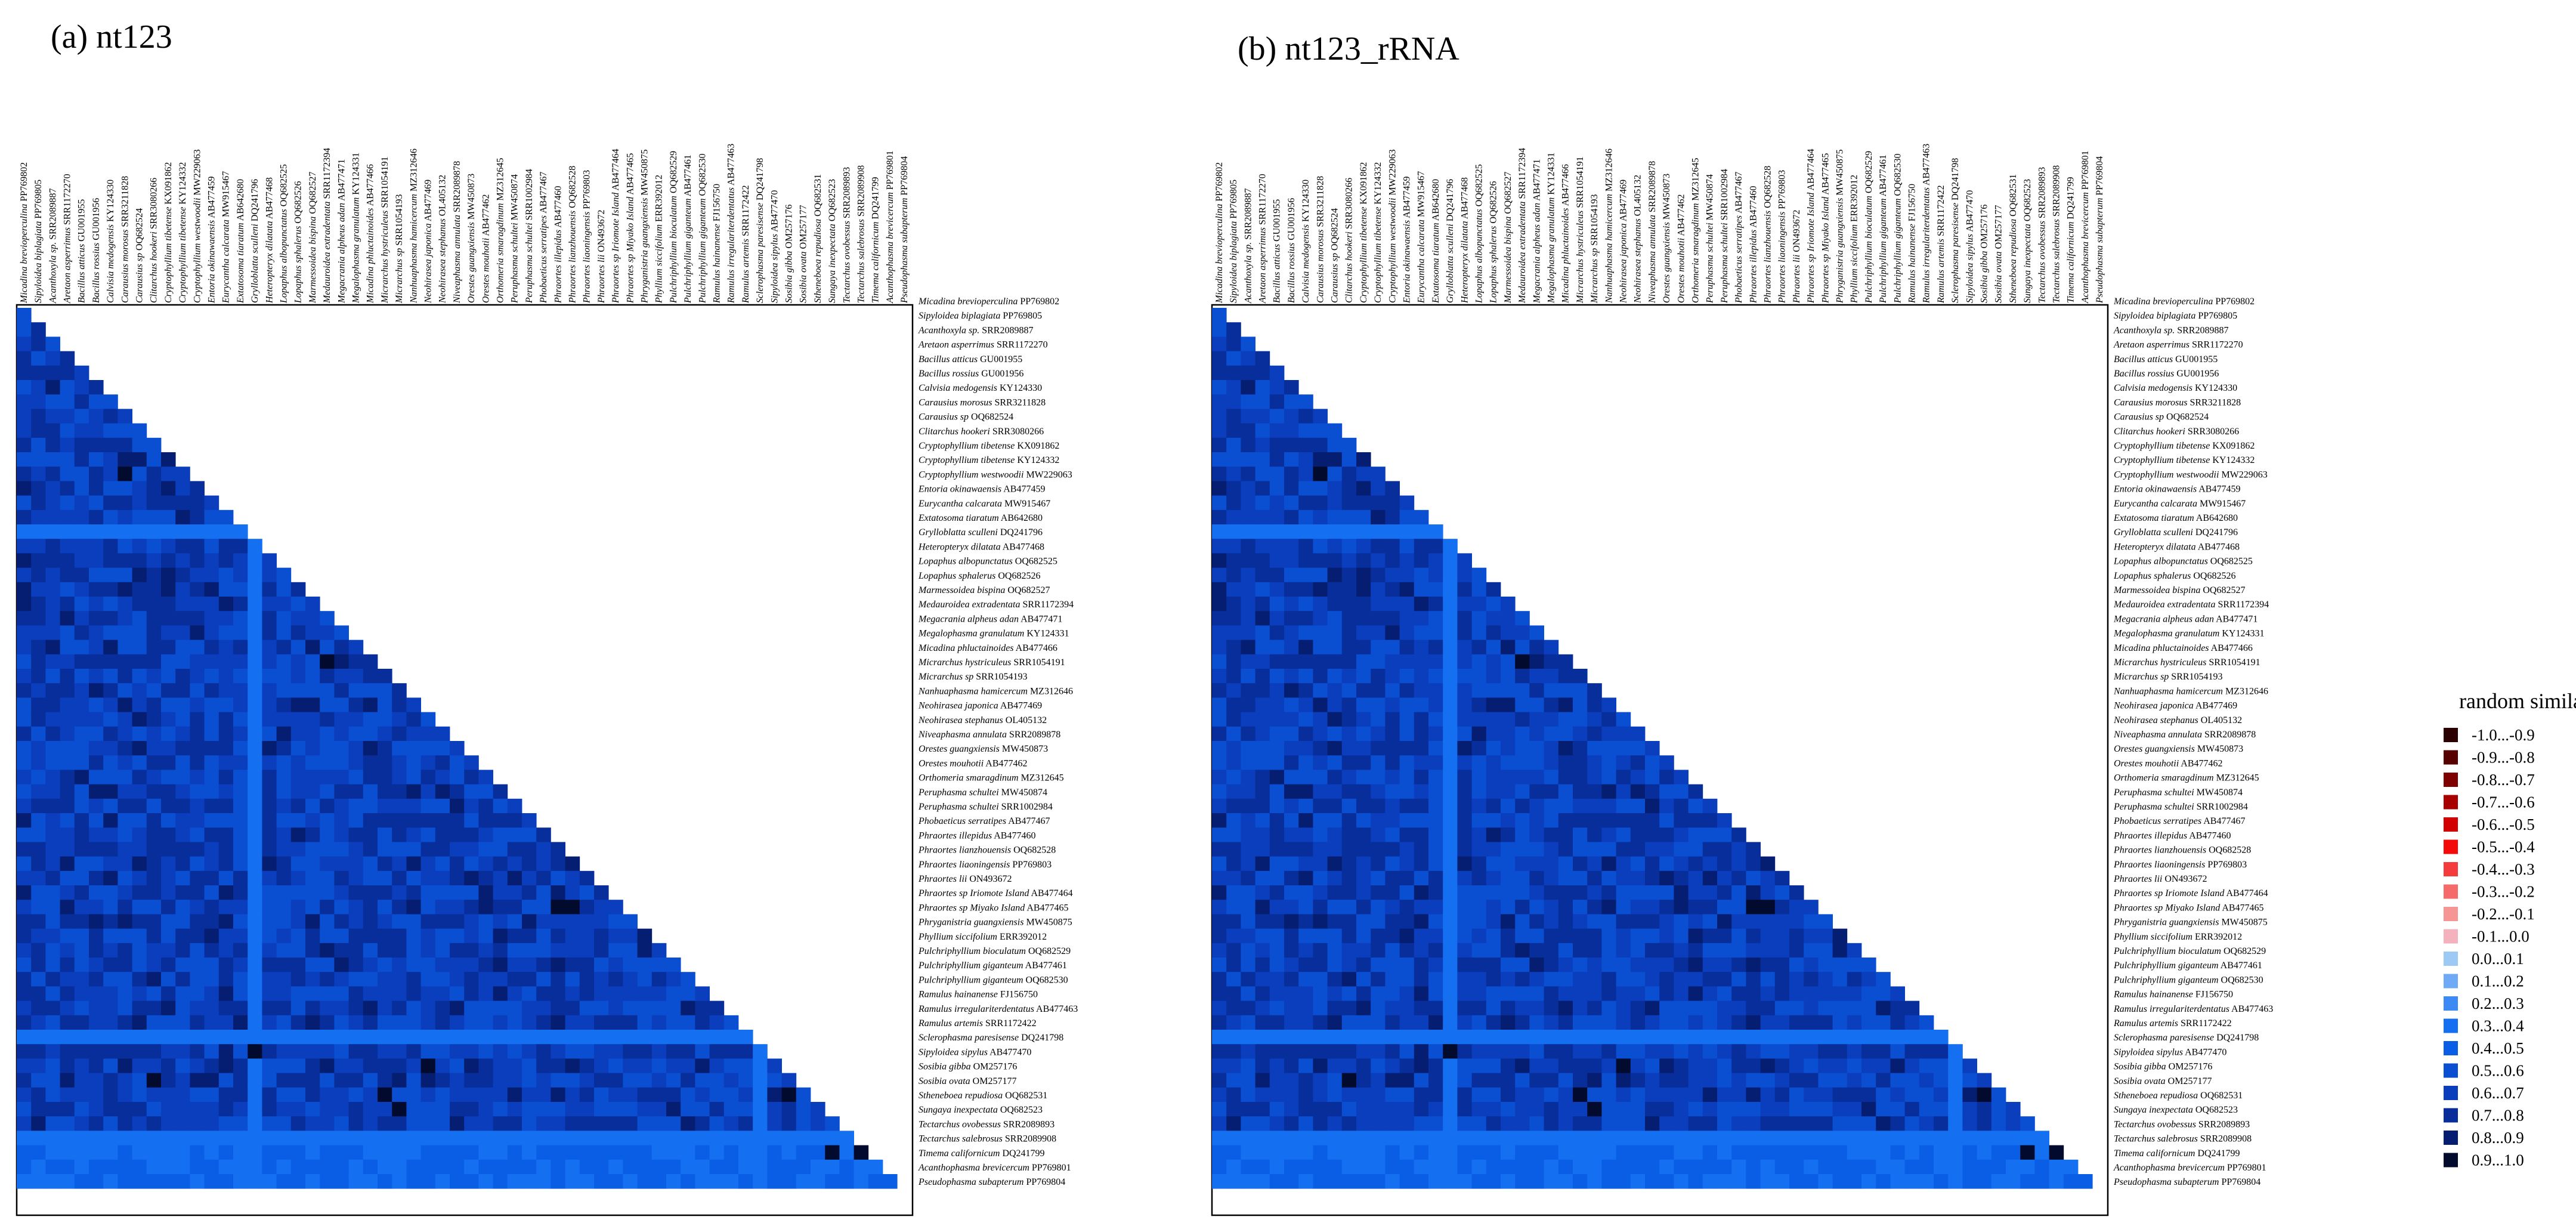 This screenshot has width=2576, height=1223. What do you see at coordinates (1378, 232) in the screenshot?
I see `column-label: Cryptophyllium tibetense KY124332` at bounding box center [1378, 232].